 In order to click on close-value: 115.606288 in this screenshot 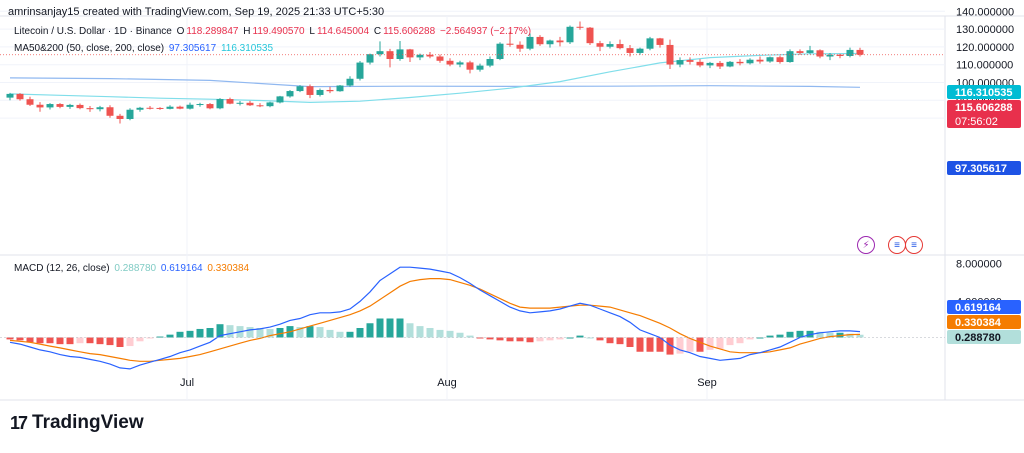, I will do `click(409, 31)`.